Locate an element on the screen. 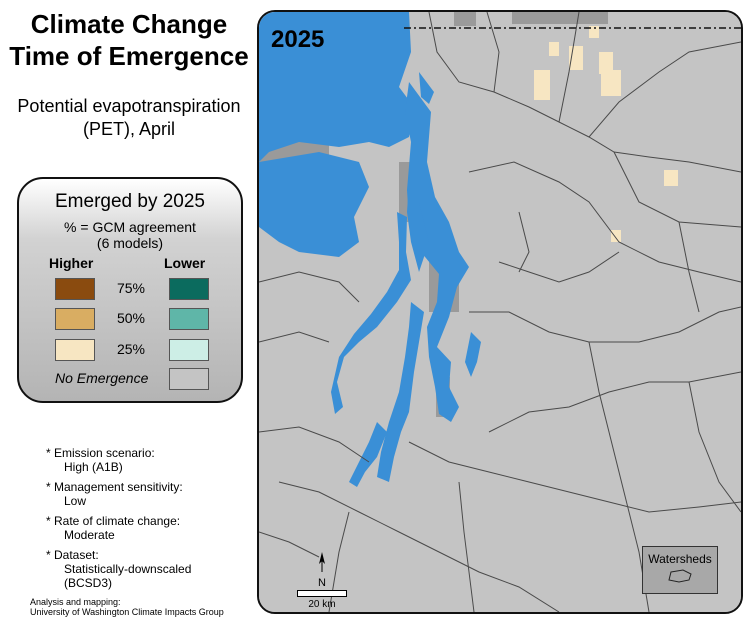 Image resolution: width=746 pixels, height=624 pixels. swatch-no-emergence is located at coordinates (189, 379).